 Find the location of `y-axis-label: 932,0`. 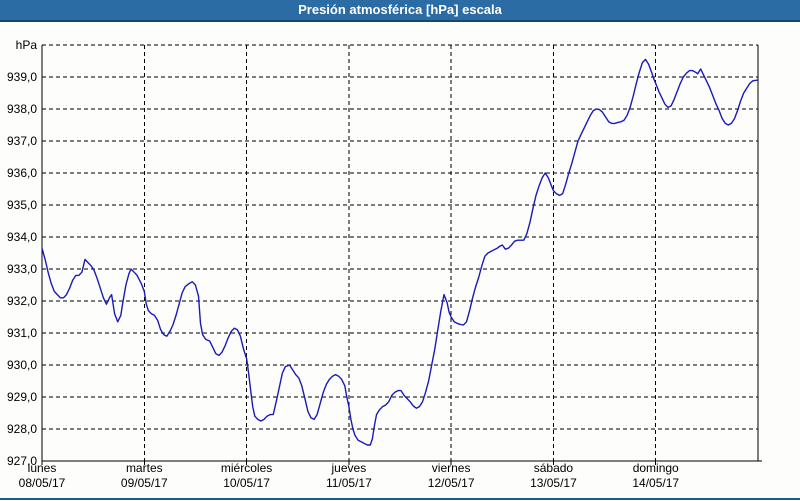

y-axis-label: 932,0 is located at coordinates (22, 301).